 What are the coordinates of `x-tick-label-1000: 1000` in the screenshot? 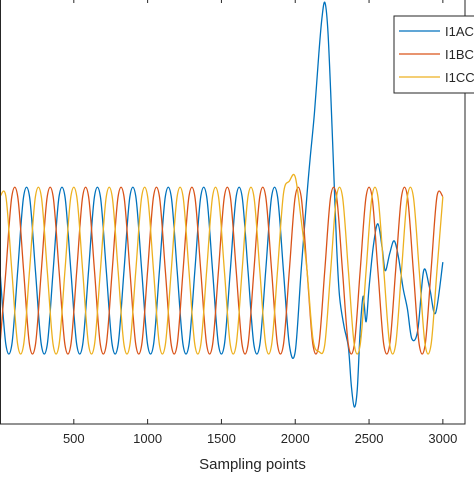 It's located at (147, 438).